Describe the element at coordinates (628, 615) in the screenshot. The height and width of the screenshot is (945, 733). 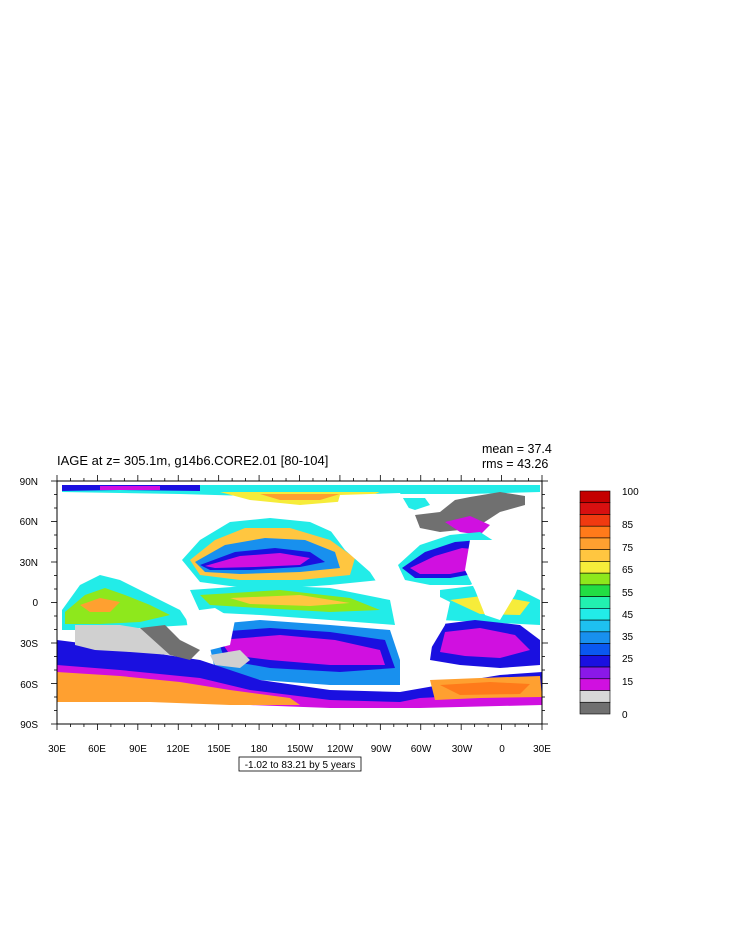
I see `colorbar-label: 45` at that location.